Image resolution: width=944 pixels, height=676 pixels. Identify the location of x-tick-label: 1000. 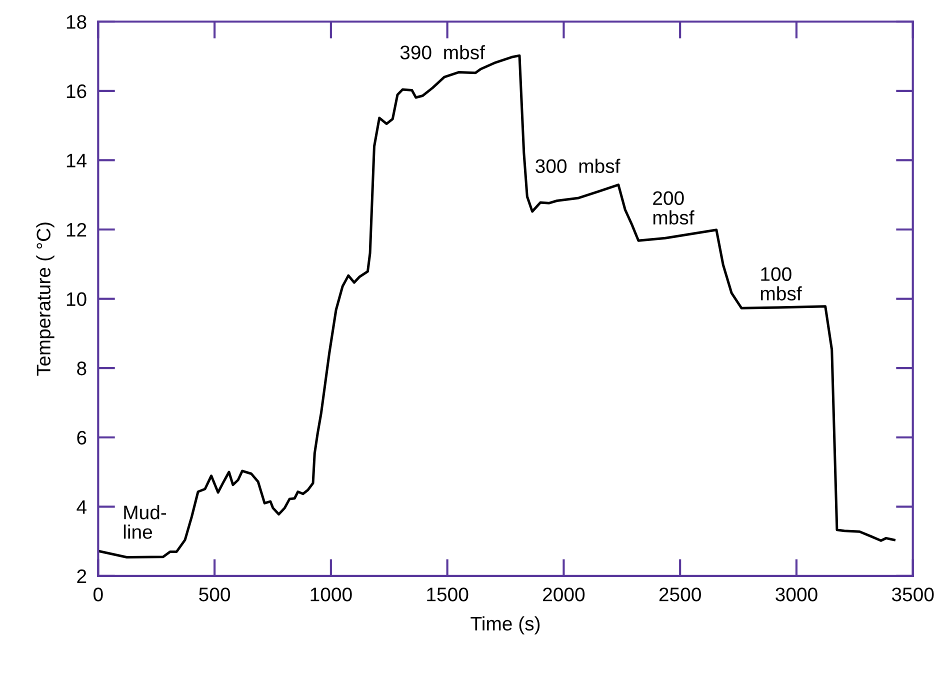
(331, 595).